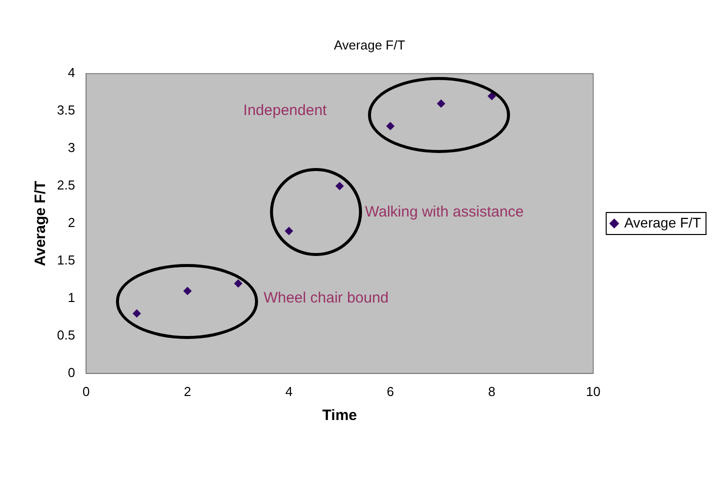  I want to click on y-tick-label: 0, so click(72, 372).